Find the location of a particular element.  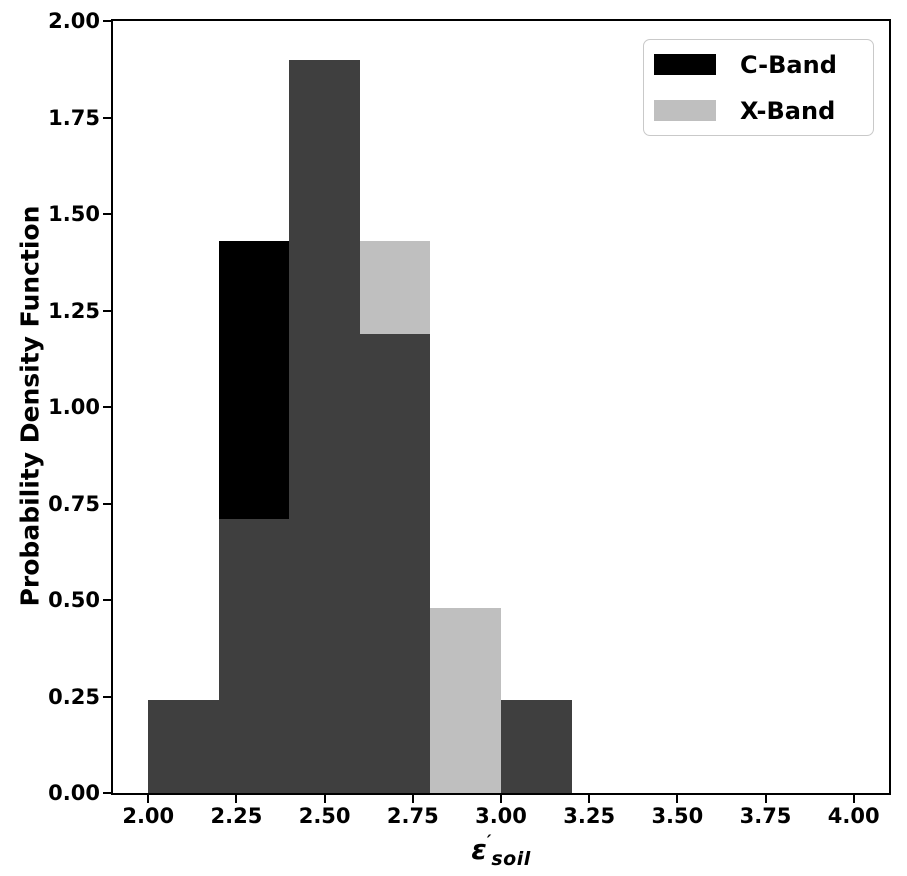

y-tick-label: 1.25 is located at coordinates (74, 310).